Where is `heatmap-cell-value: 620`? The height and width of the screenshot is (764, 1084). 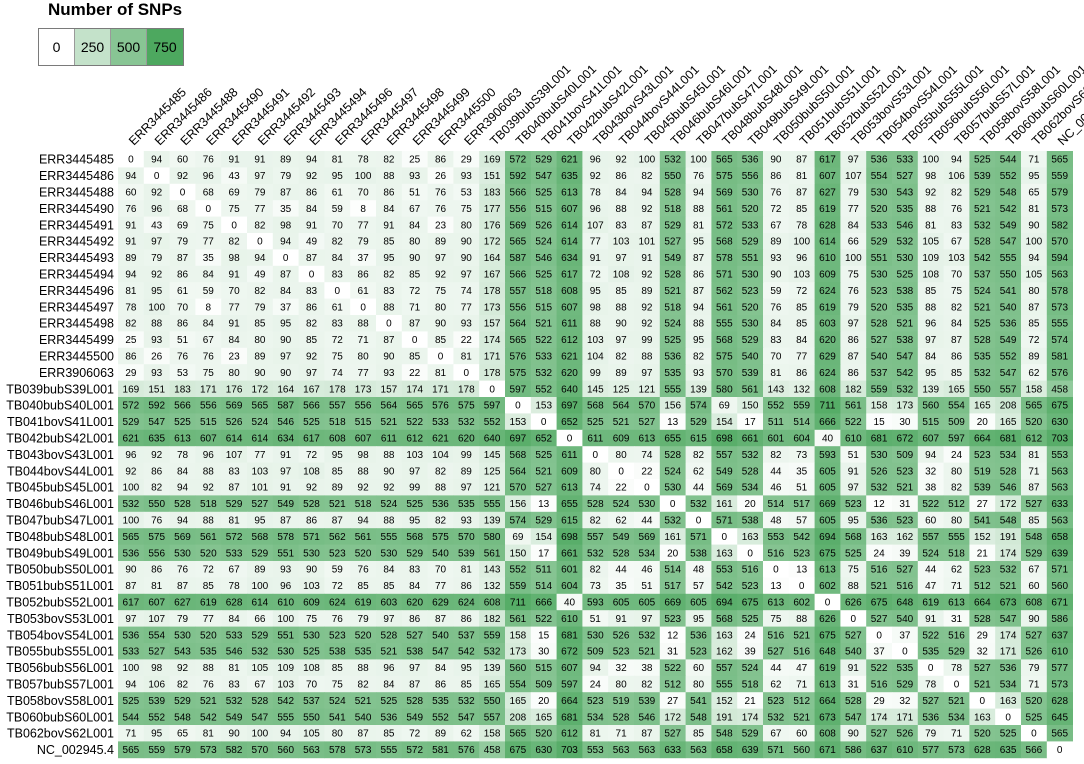 heatmap-cell-value: 620 is located at coordinates (569, 373).